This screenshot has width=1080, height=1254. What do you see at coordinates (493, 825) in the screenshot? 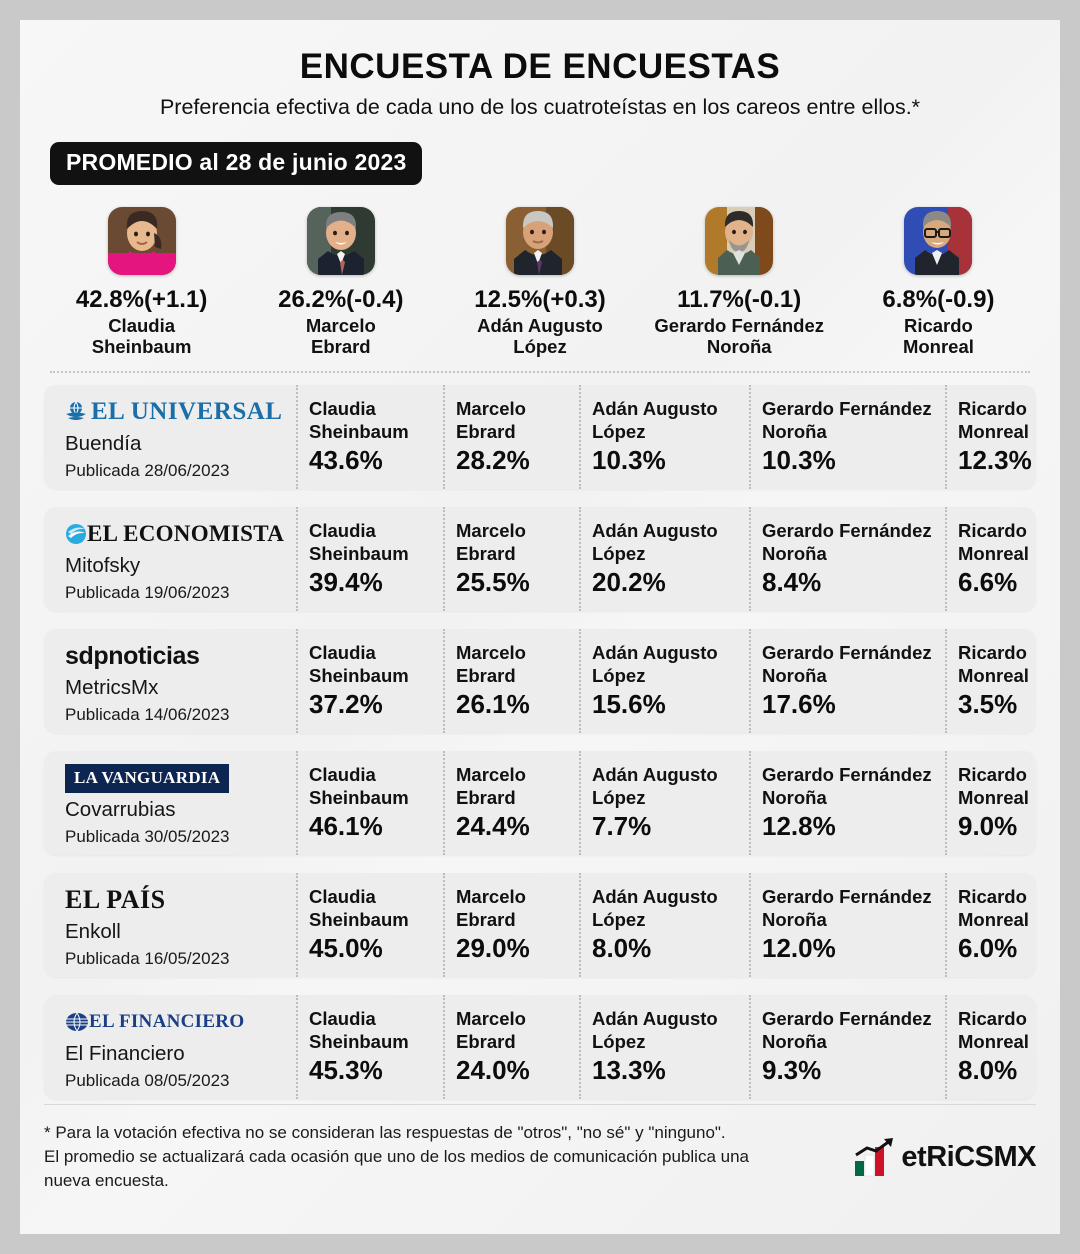
I see `result-value: 24.4%` at bounding box center [493, 825].